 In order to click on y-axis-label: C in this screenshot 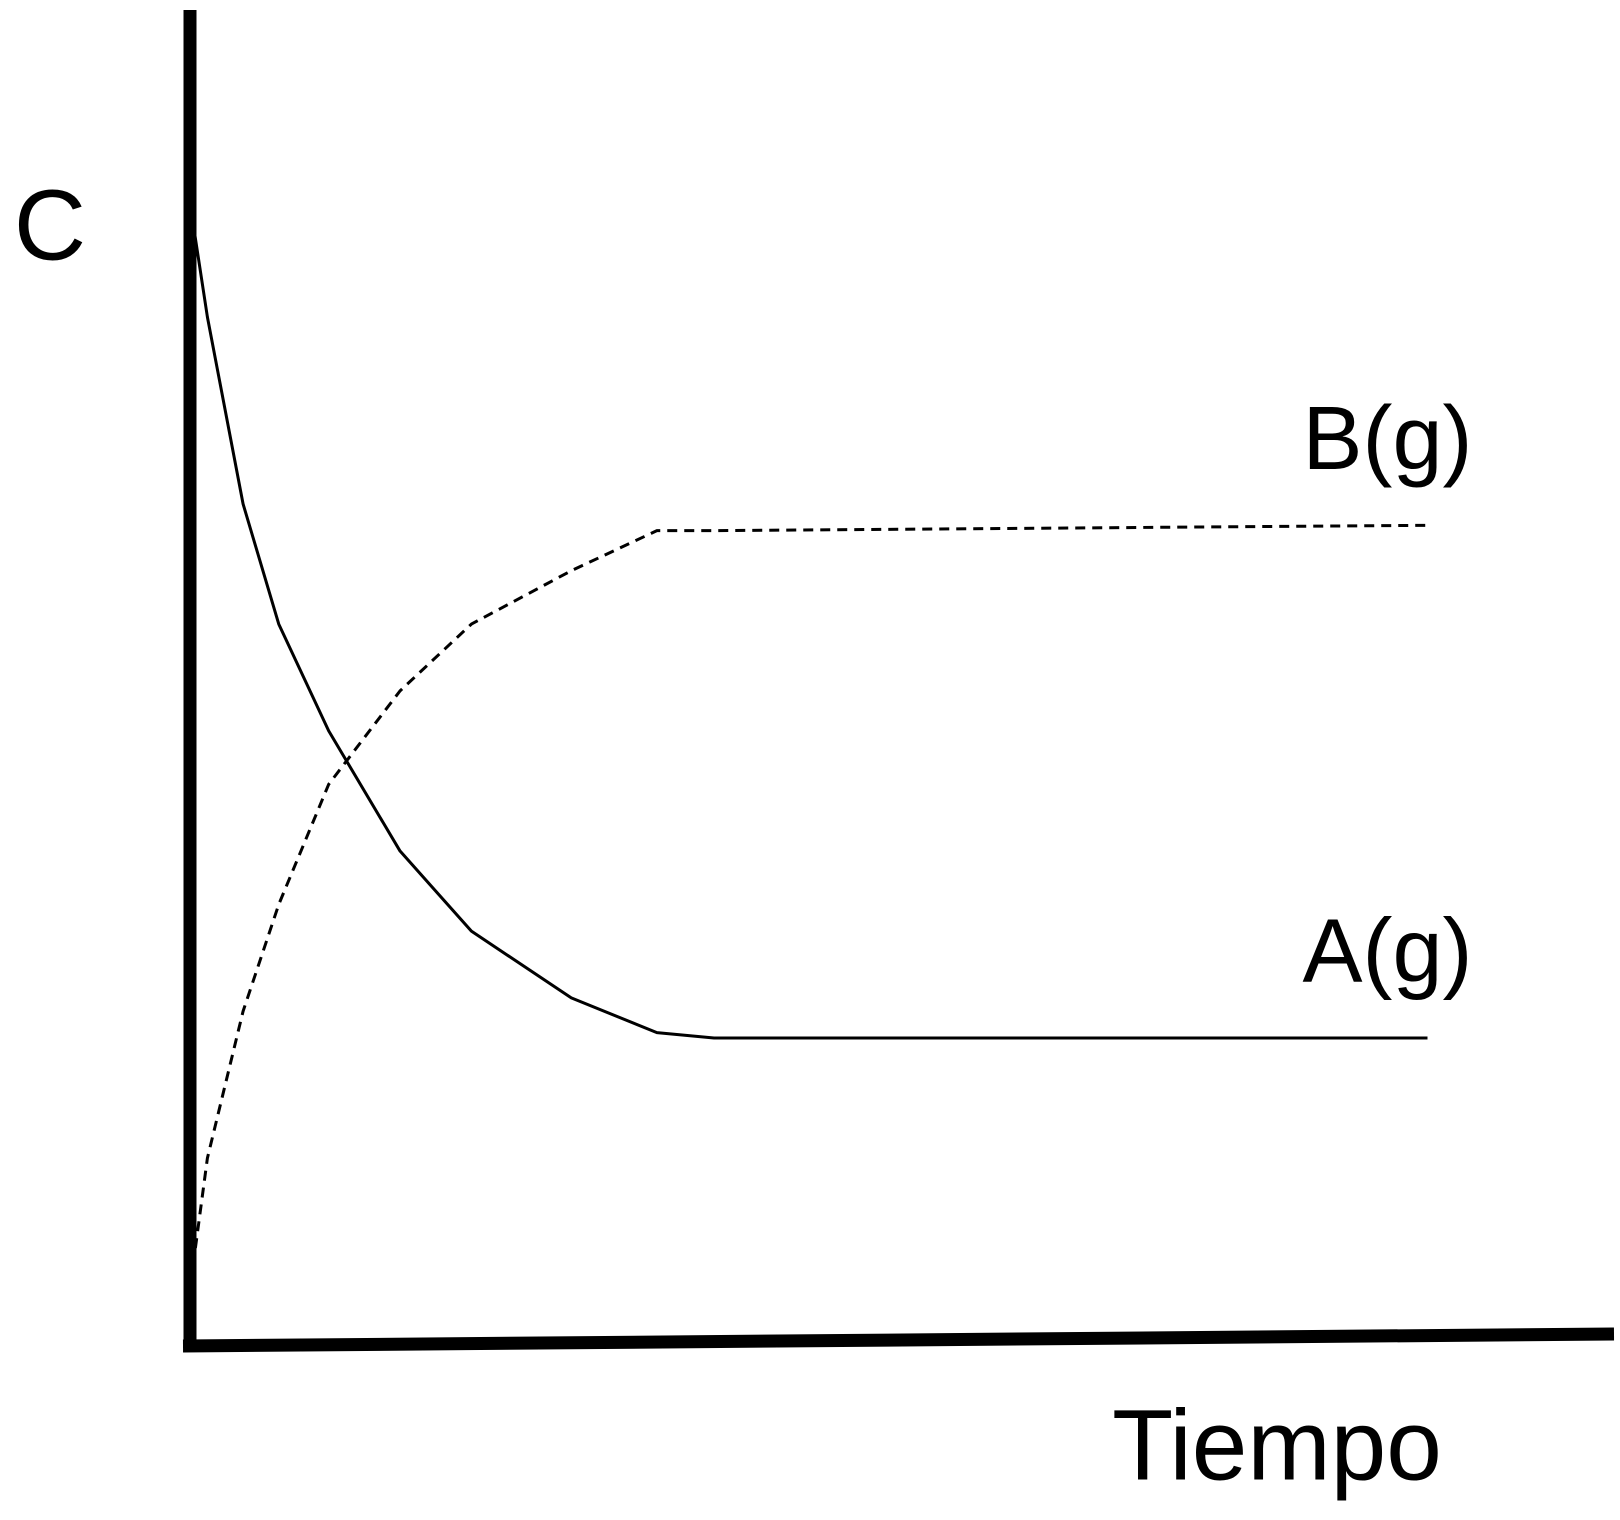, I will do `click(50, 225)`.